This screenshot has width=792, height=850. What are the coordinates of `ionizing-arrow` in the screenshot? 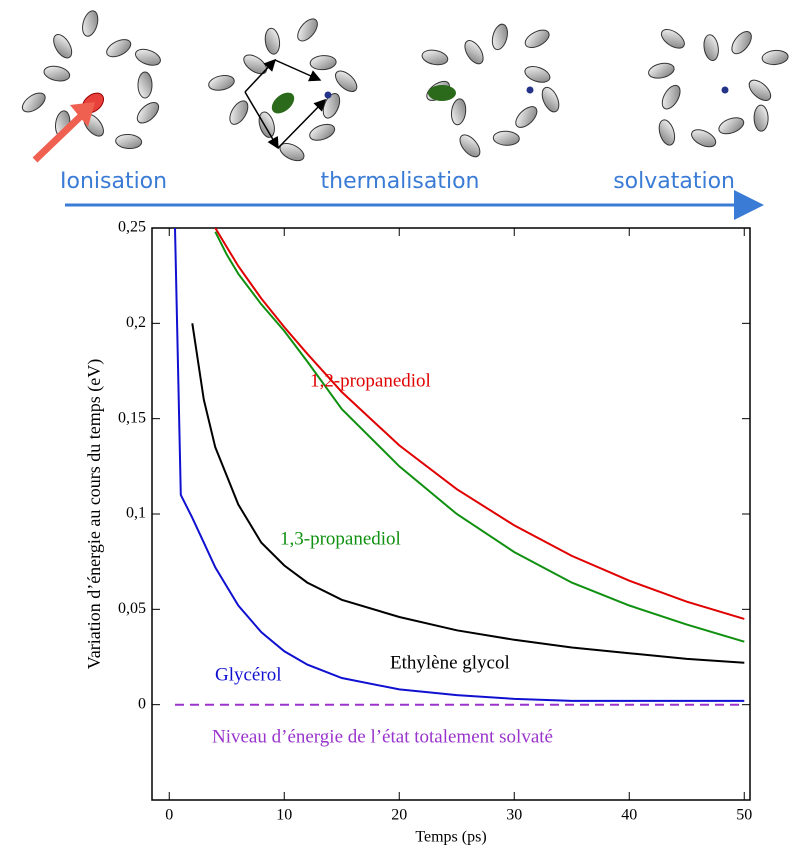 It's located at (58, 137).